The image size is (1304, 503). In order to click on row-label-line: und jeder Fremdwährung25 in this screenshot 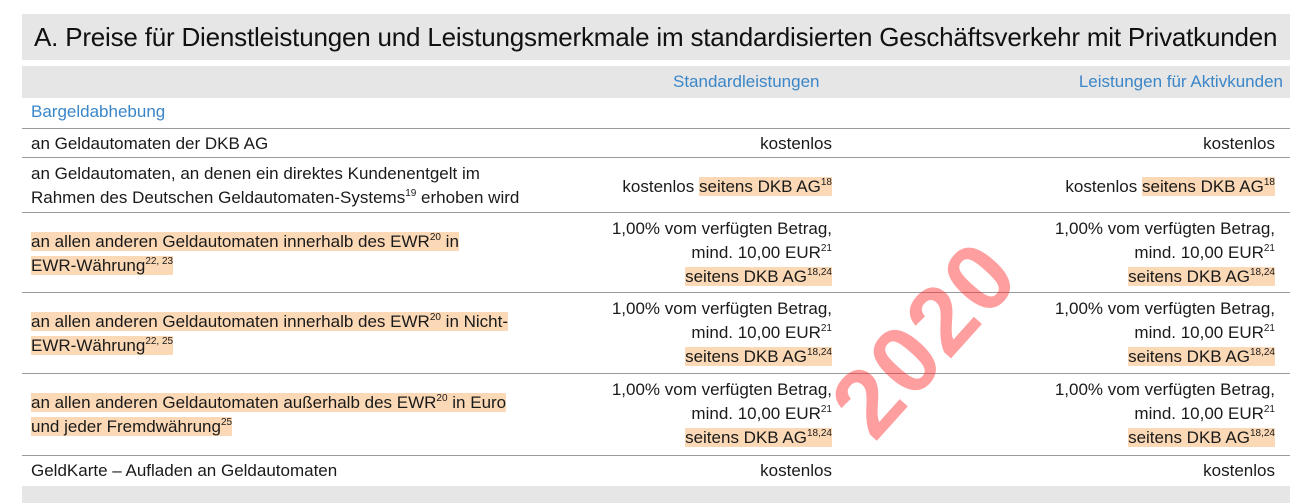, I will do `click(132, 426)`.